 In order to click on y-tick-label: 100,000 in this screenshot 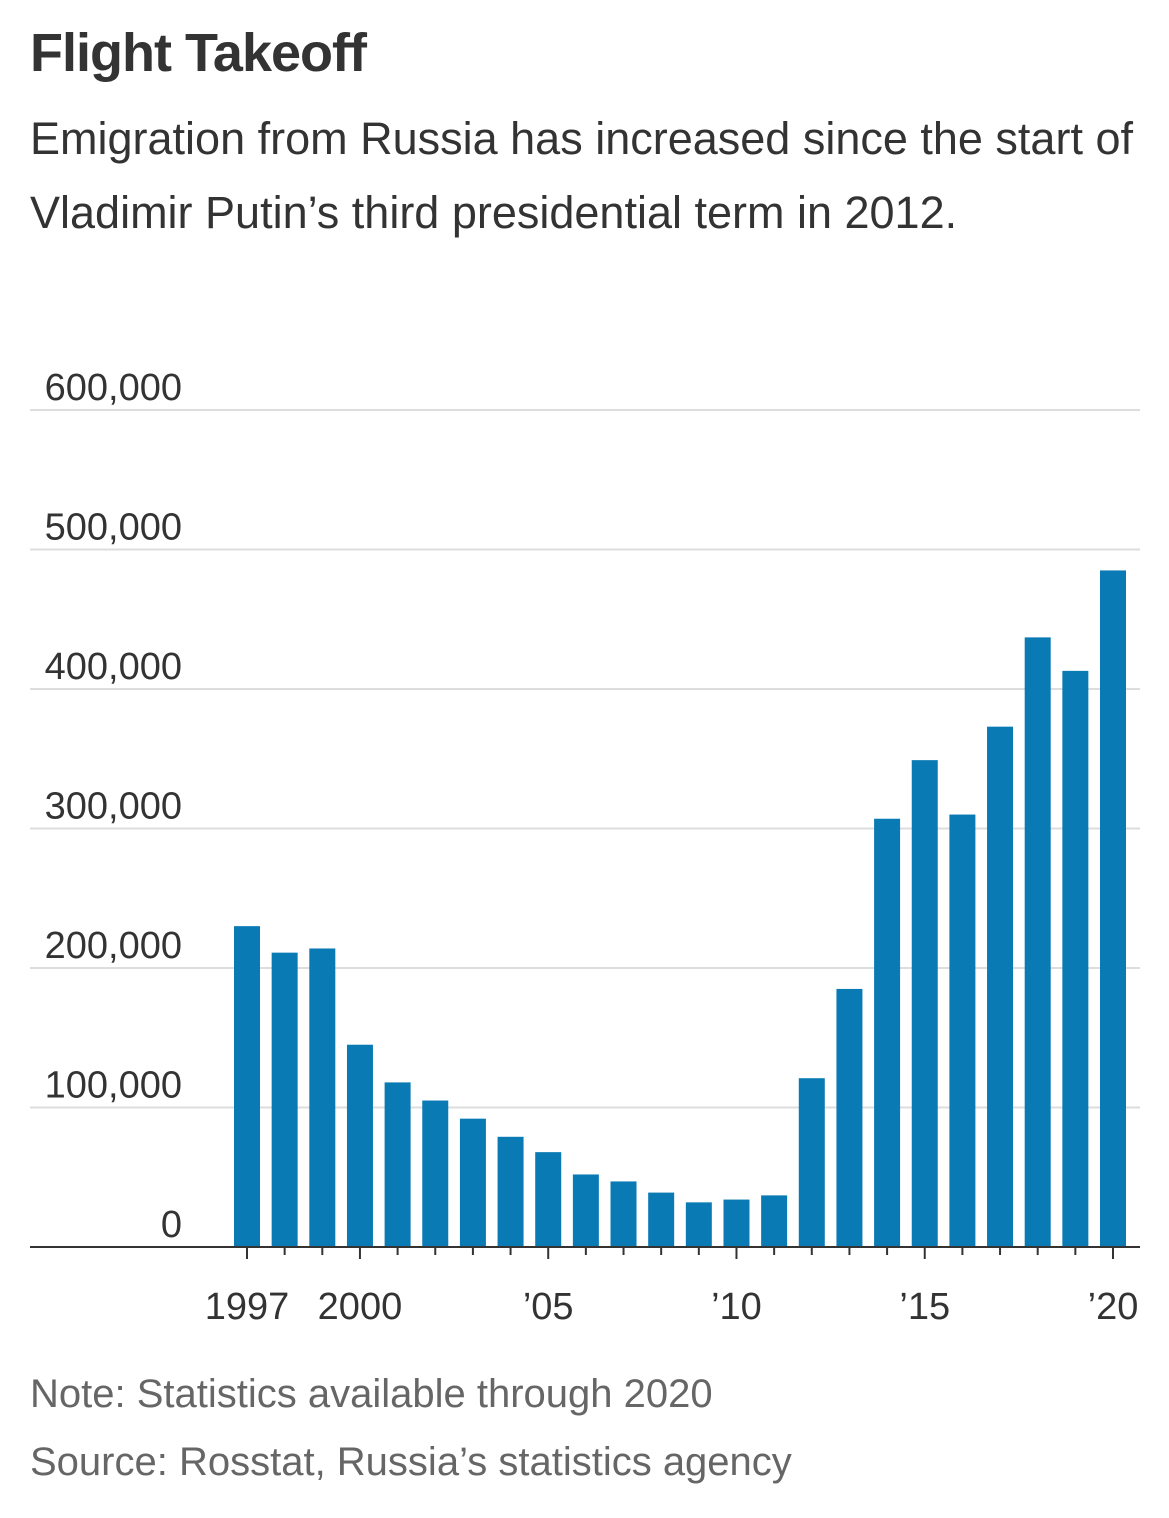, I will do `click(113, 1086)`.